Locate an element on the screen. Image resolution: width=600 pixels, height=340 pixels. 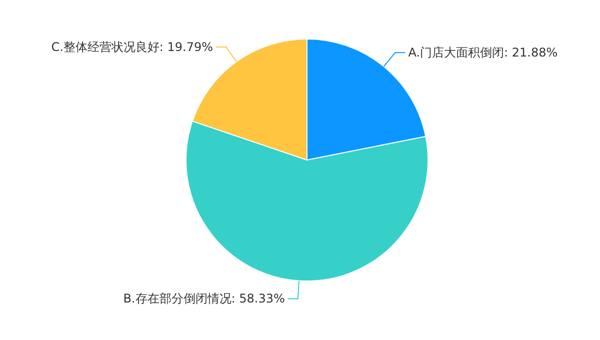
slice-label: C.整体经营状况良好: 19.79% is located at coordinates (132, 47).